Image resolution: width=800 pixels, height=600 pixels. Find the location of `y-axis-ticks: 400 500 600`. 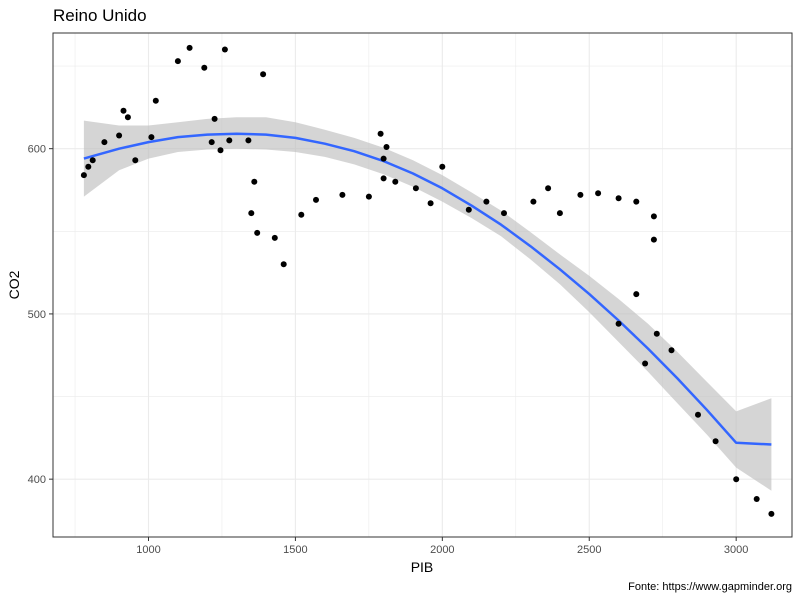

y-axis-ticks: 400 500 600 is located at coordinates (40, 315).